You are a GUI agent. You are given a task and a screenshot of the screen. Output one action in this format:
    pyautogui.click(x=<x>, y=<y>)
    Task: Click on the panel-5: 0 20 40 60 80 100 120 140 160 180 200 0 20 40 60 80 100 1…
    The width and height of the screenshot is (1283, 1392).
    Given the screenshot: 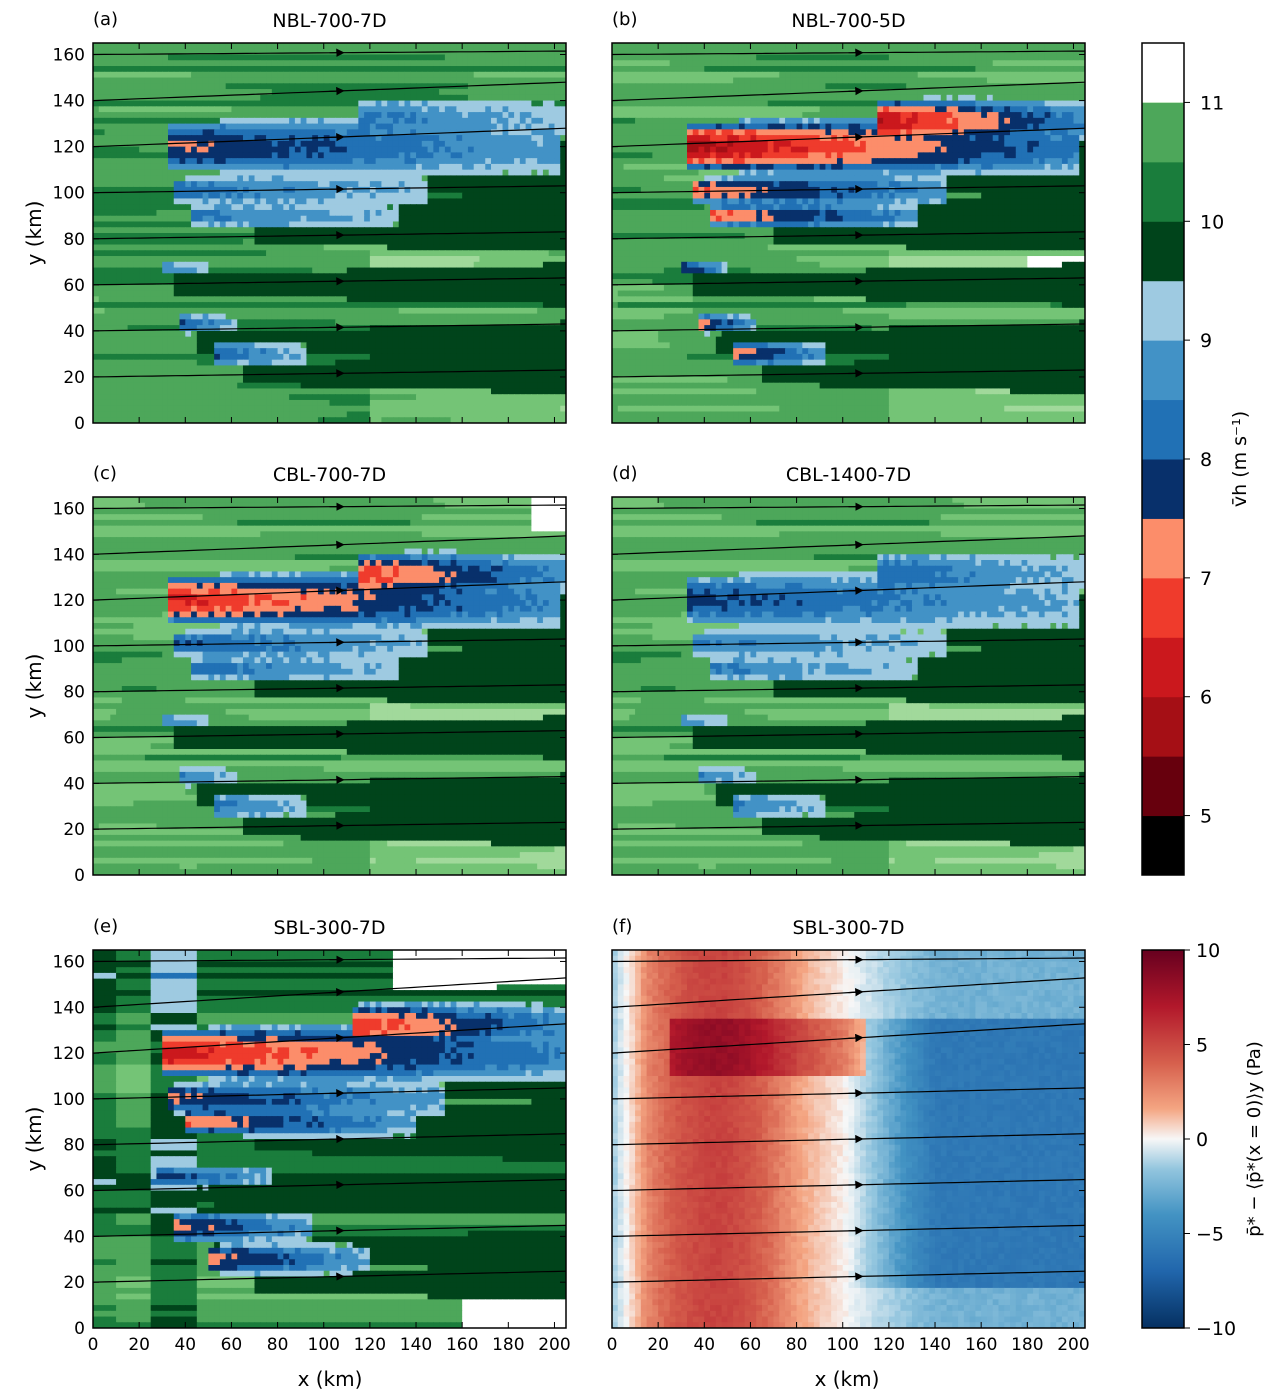 What is the action you would take?
    pyautogui.click(x=296, y=1135)
    